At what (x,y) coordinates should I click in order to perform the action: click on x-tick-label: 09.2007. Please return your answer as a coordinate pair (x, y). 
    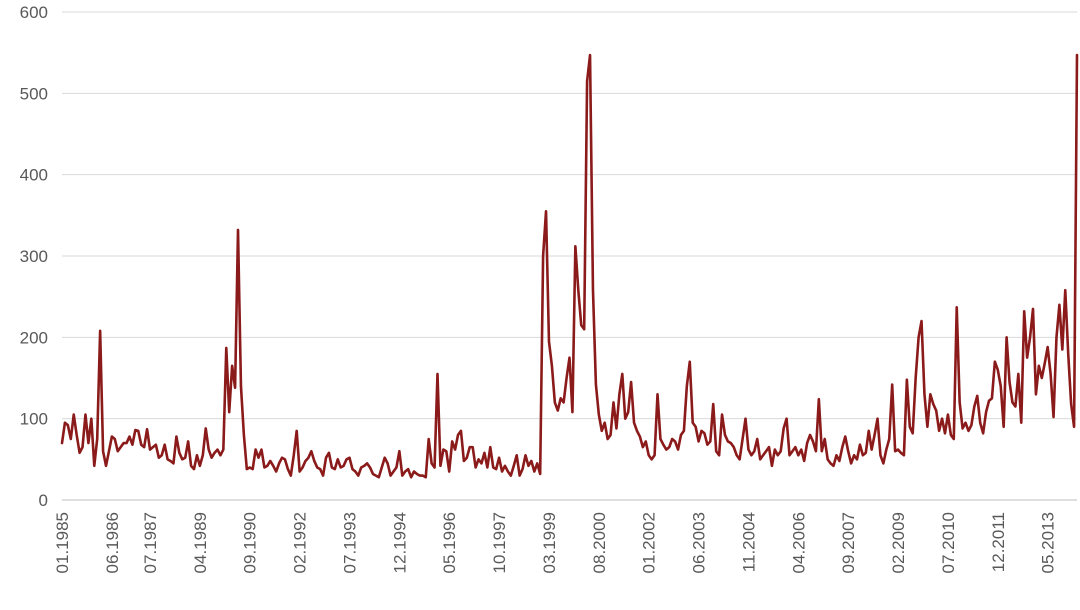
    Looking at the image, I should click on (848, 542).